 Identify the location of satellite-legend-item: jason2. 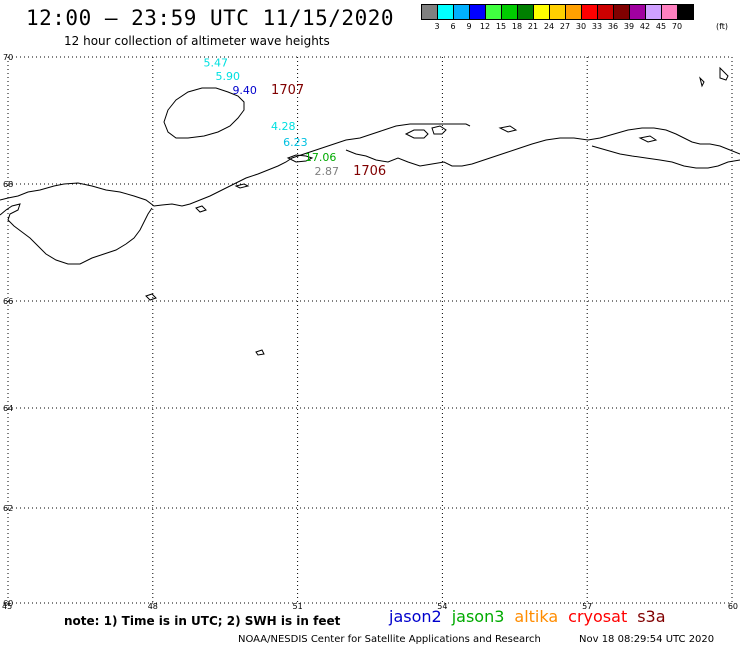
(415, 616).